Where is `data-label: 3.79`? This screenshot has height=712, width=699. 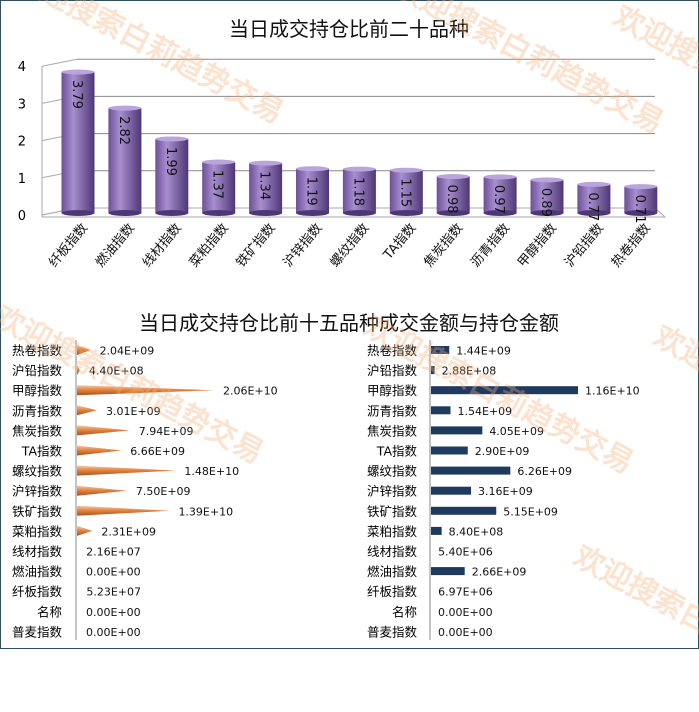 data-label: 3.79 is located at coordinates (76, 94).